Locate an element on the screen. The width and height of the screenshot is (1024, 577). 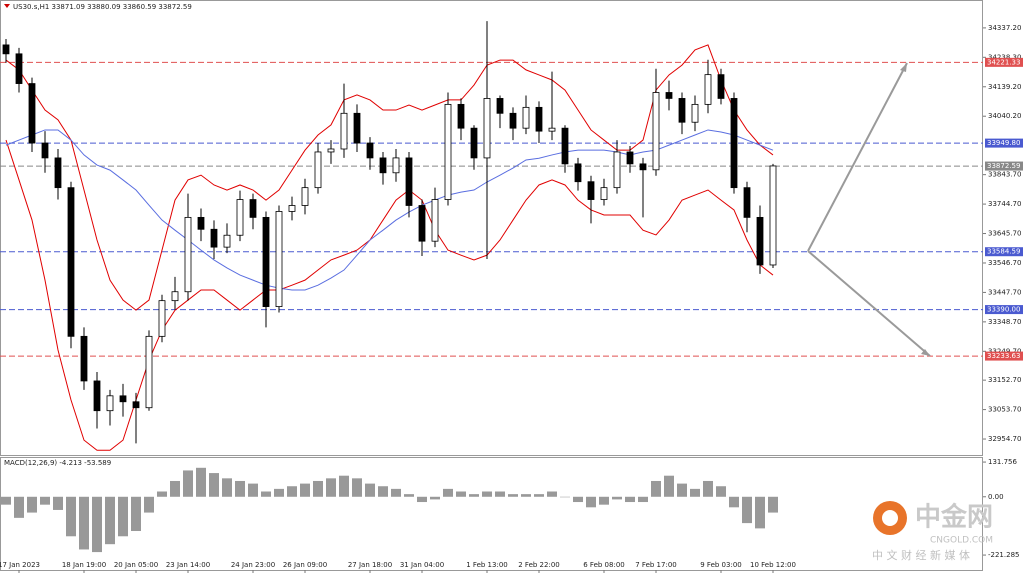
x-tick-label: 24 Jan 23:00 is located at coordinates (253, 565).